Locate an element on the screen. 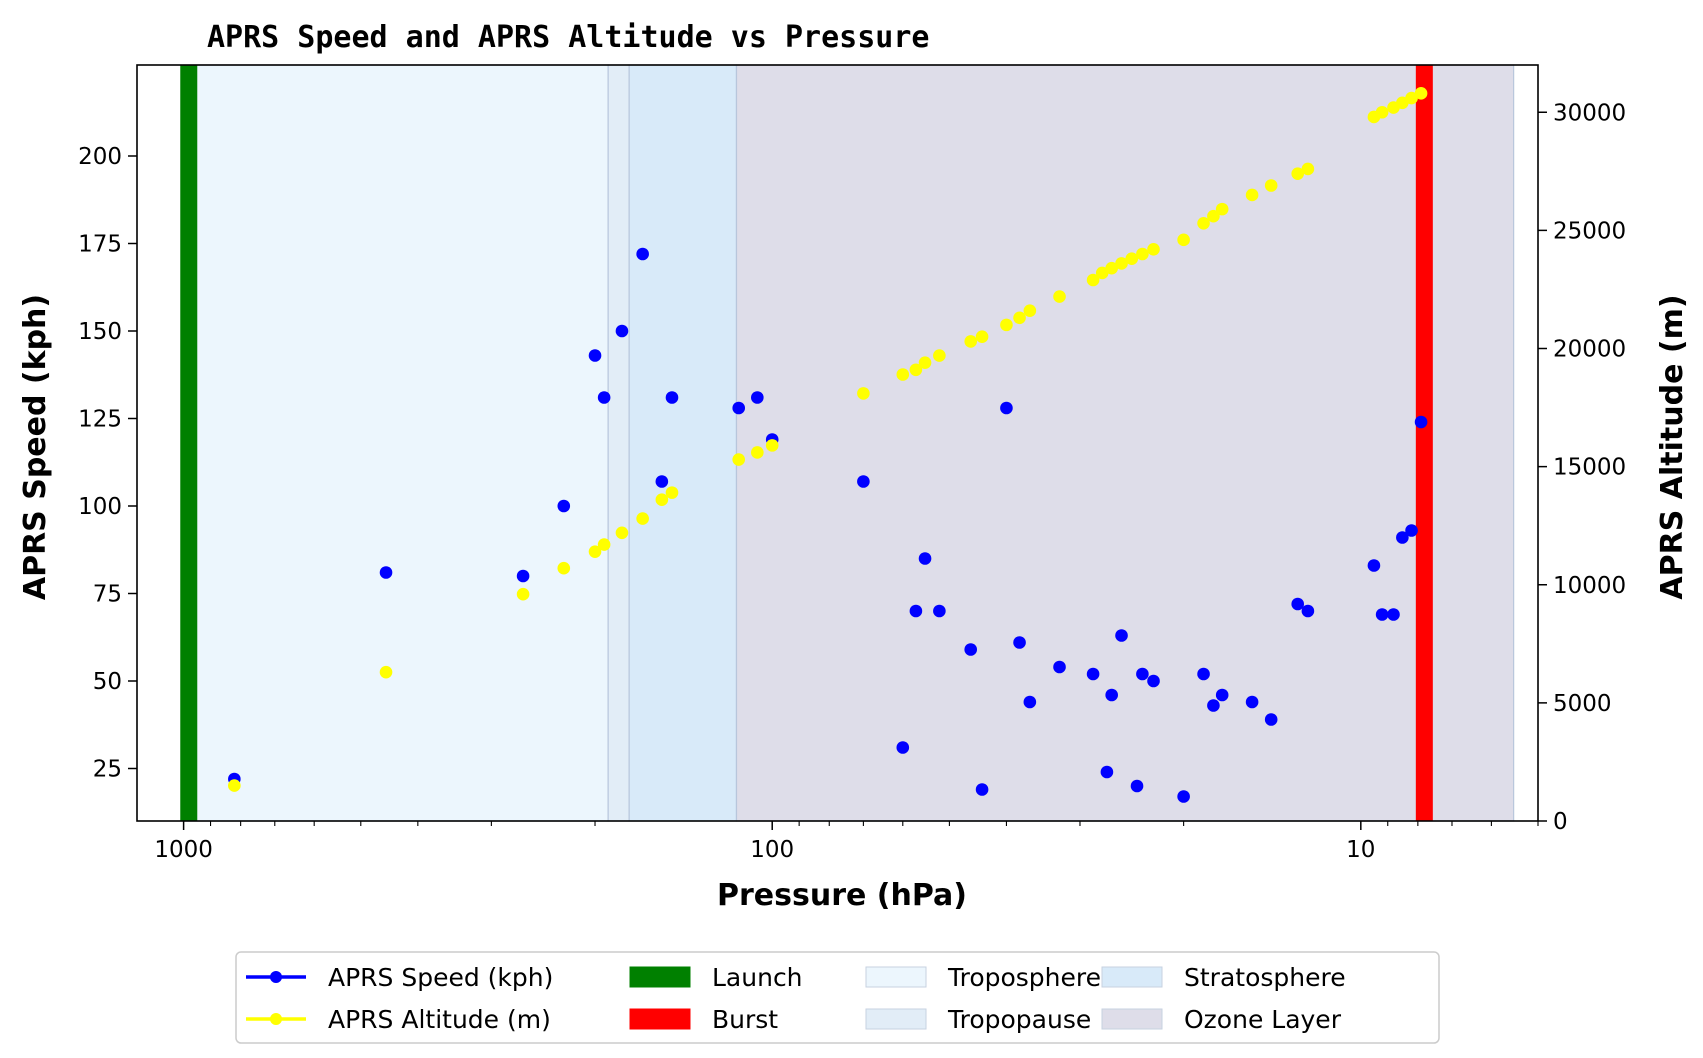 This screenshot has height=1058, width=1703. legend-troposphere-swatch is located at coordinates (896, 977).